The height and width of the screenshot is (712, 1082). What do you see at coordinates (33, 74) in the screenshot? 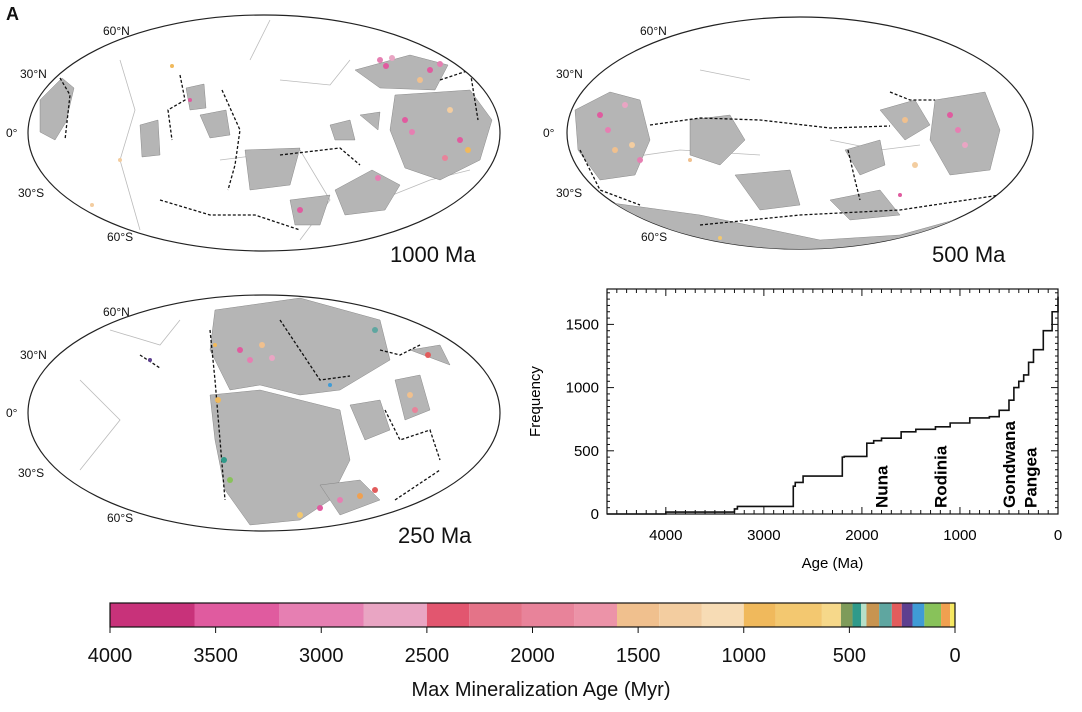
I see `lat-30n-a: 30°N` at bounding box center [33, 74].